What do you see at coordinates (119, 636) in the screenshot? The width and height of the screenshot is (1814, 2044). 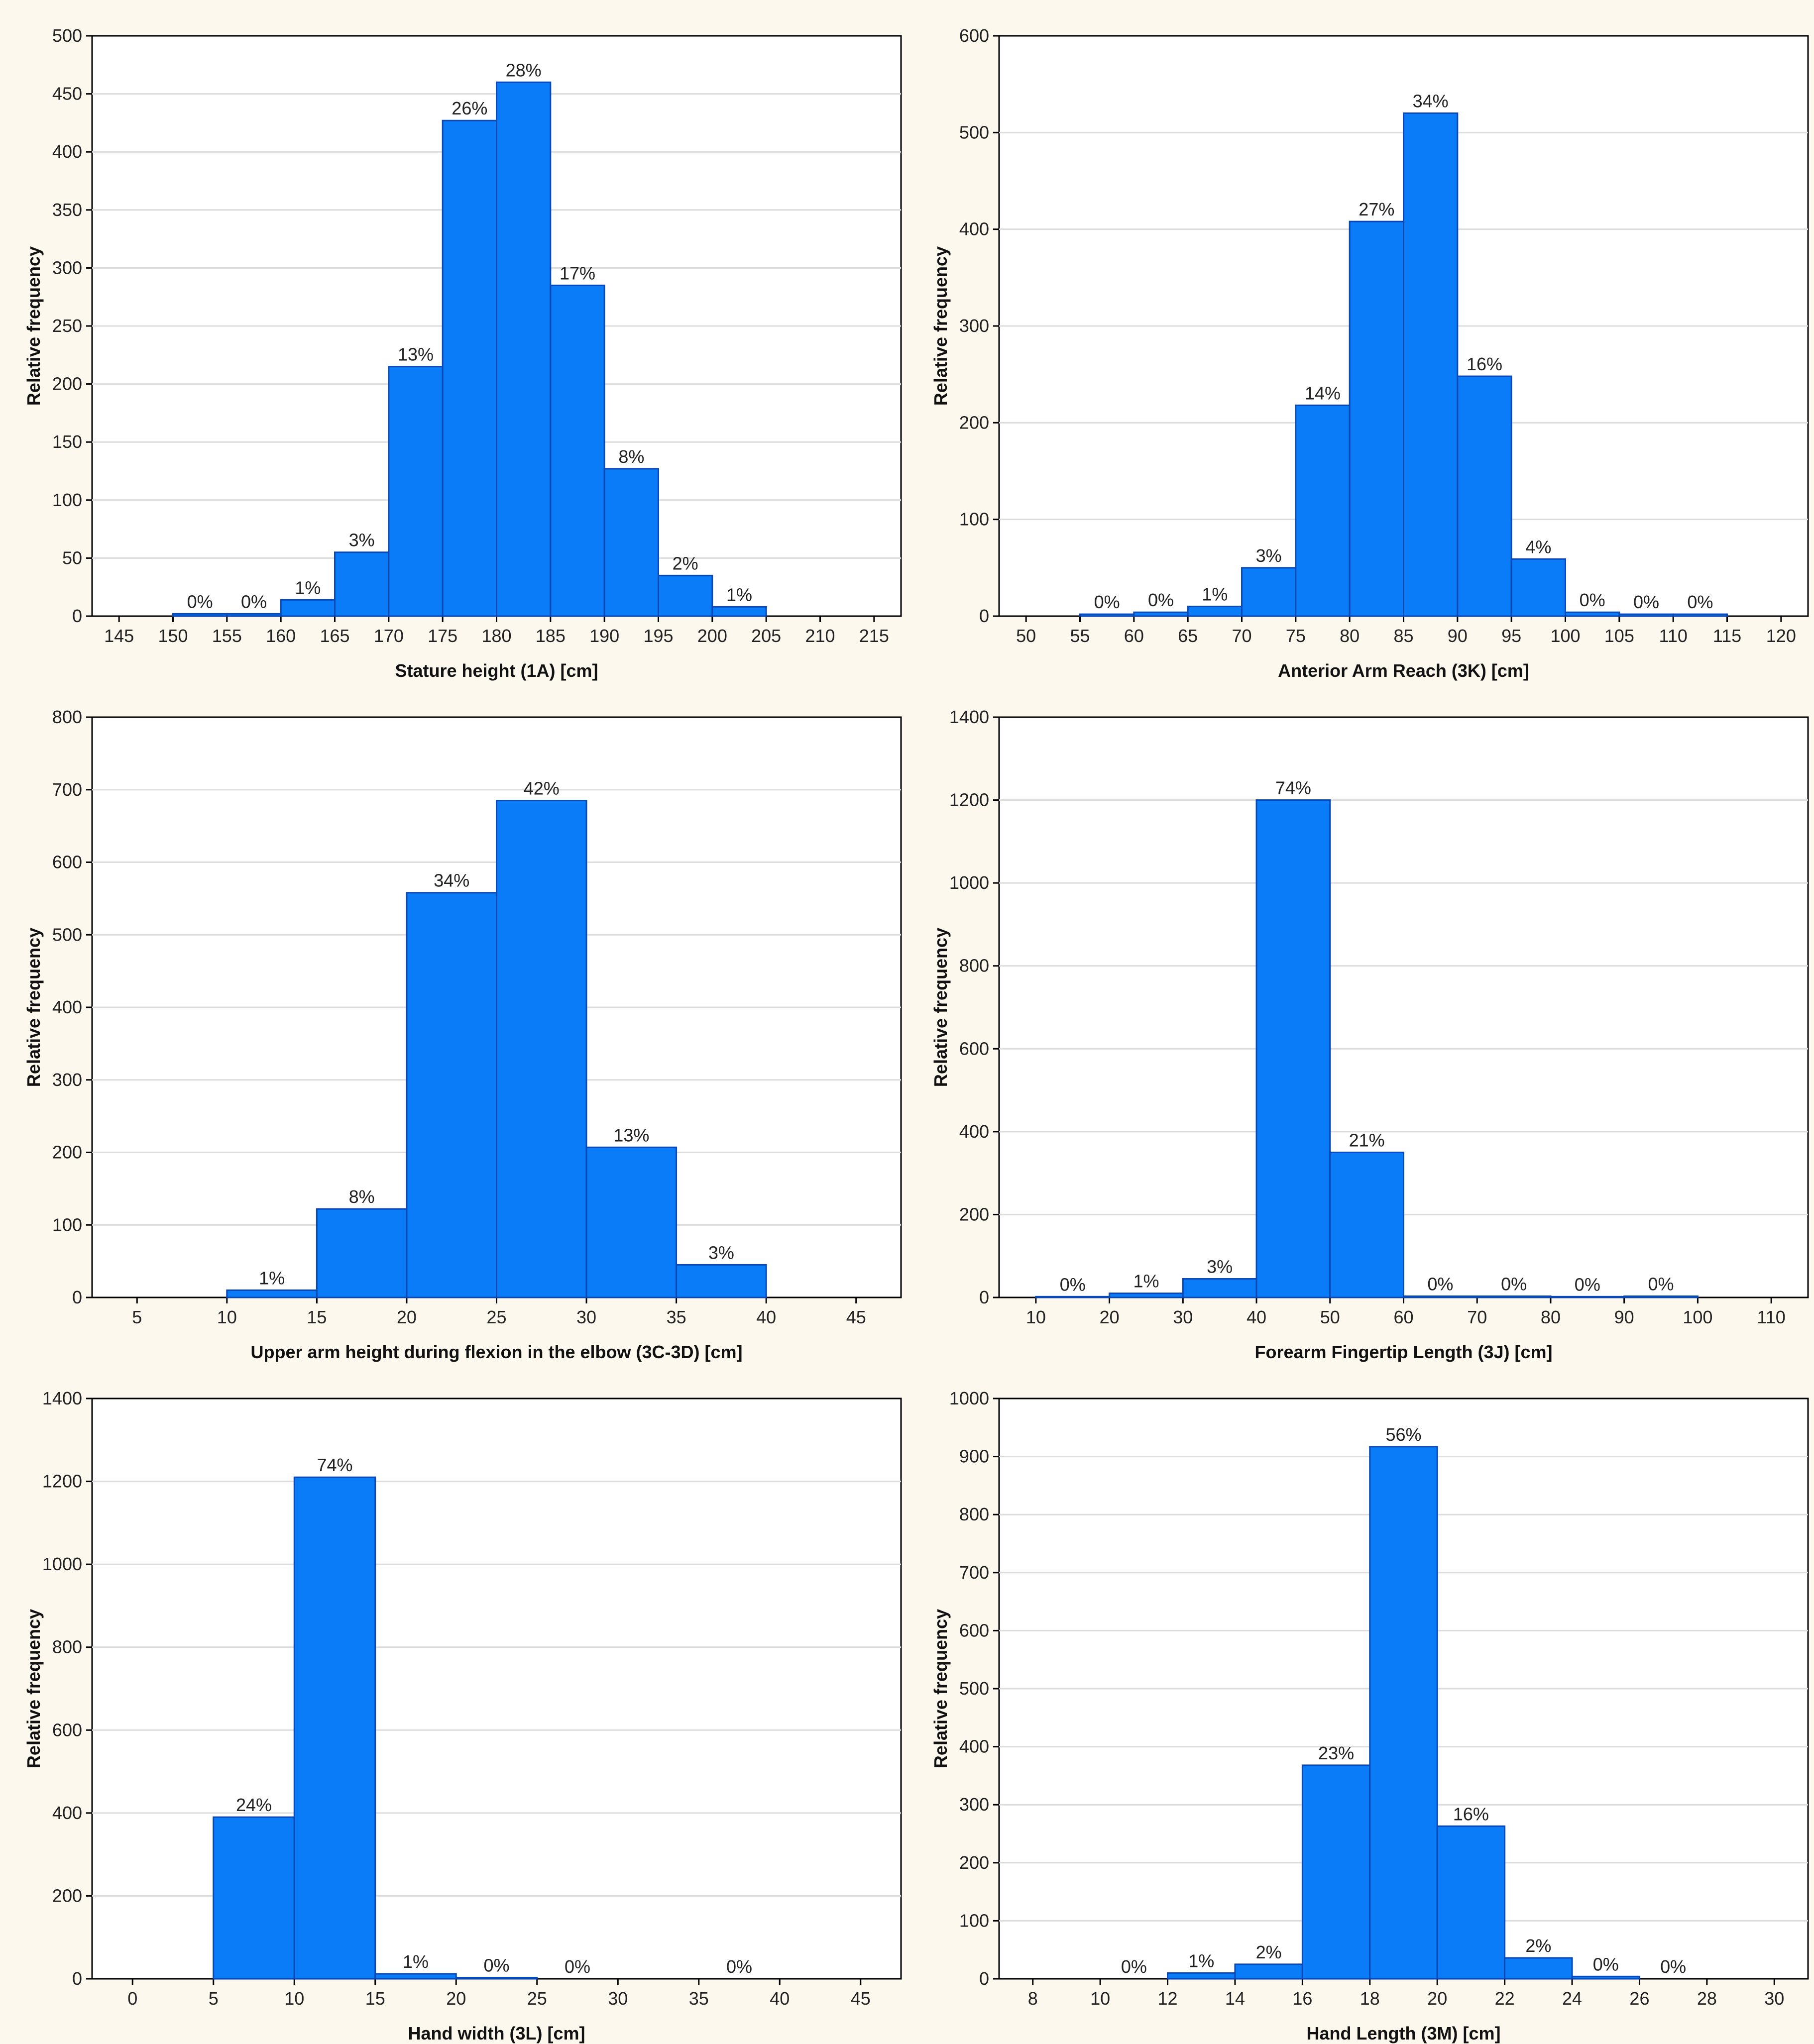 I see `x-tick-label: 145` at bounding box center [119, 636].